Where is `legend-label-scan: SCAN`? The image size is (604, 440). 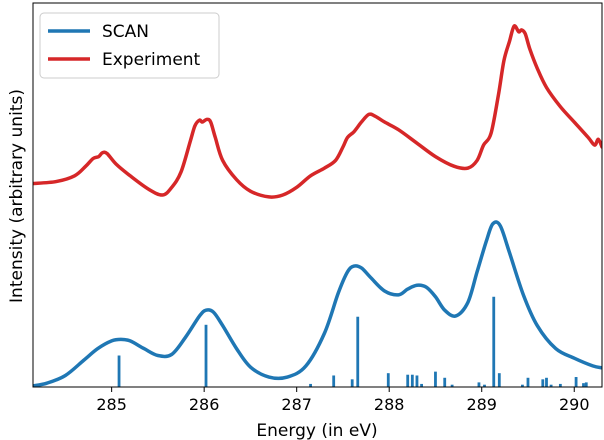
legend-label-scan: SCAN is located at coordinates (125, 32).